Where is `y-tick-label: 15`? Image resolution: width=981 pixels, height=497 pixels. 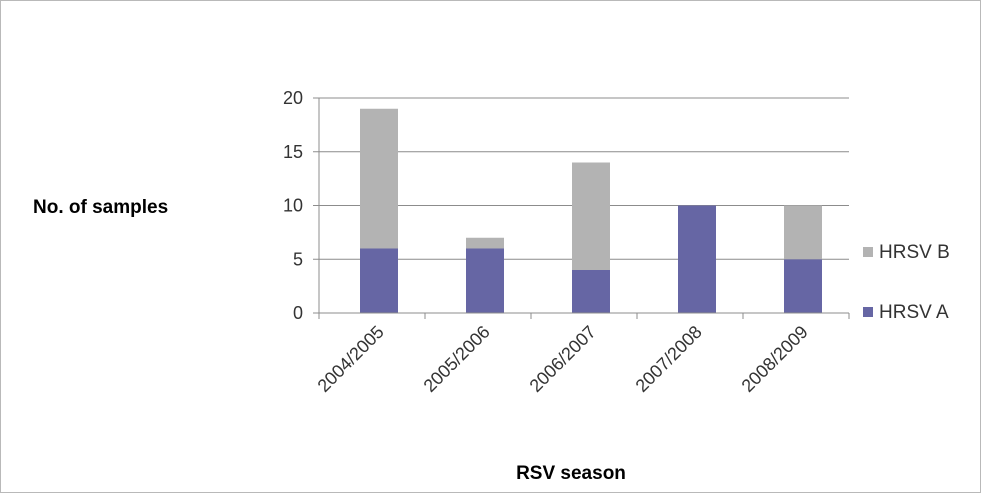
y-tick-label: 15 is located at coordinates (293, 152).